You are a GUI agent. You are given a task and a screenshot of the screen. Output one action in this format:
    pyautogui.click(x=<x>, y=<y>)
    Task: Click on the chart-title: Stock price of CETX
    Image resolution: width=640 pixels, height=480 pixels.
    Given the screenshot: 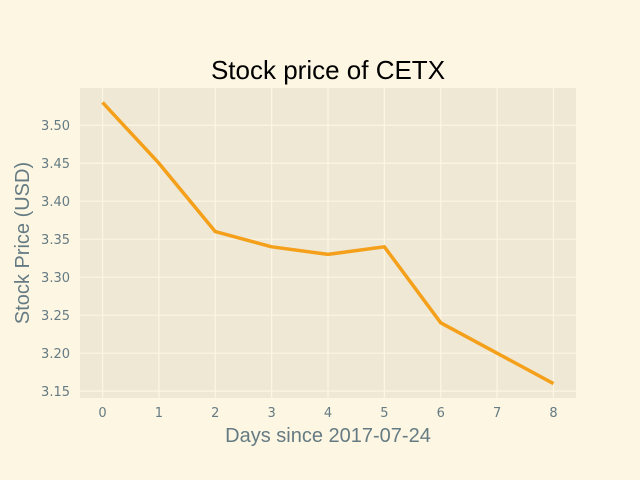 What is the action you would take?
    pyautogui.click(x=328, y=70)
    